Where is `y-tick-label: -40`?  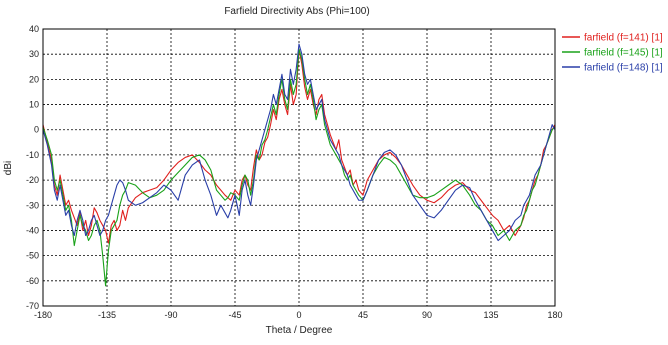 y-tick-label: -40 is located at coordinates (32, 230).